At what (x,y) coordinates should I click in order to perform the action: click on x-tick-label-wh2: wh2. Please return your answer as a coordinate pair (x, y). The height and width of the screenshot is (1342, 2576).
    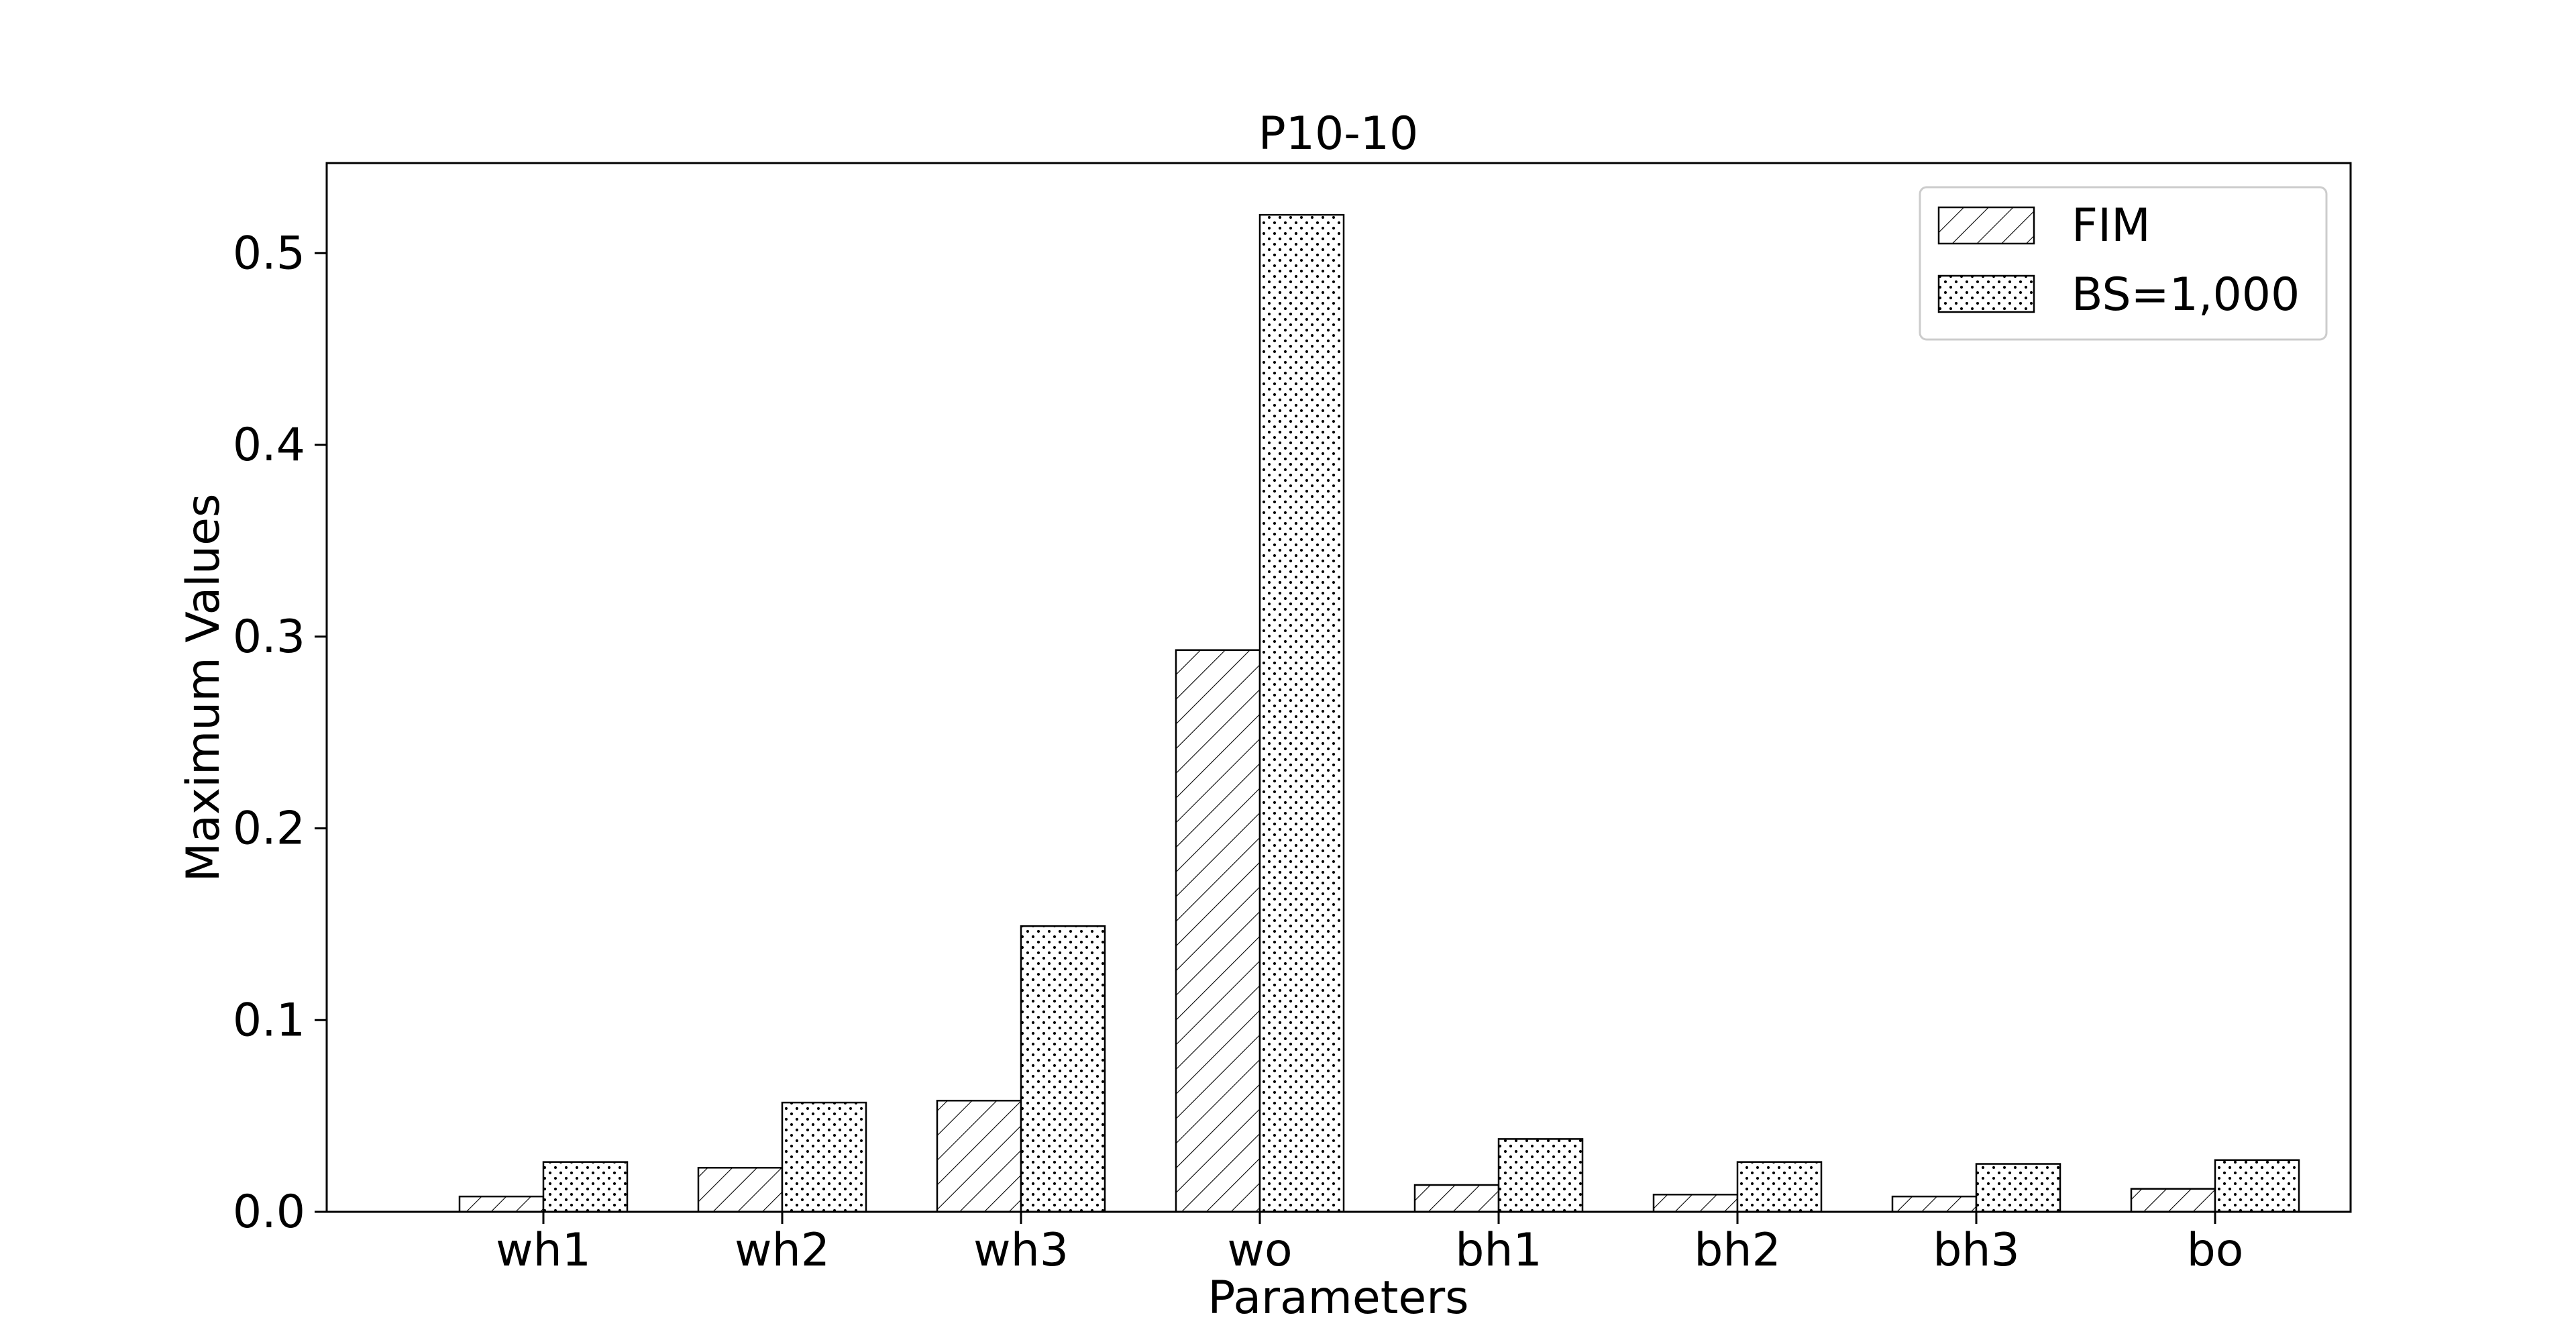
    Looking at the image, I should click on (782, 1251).